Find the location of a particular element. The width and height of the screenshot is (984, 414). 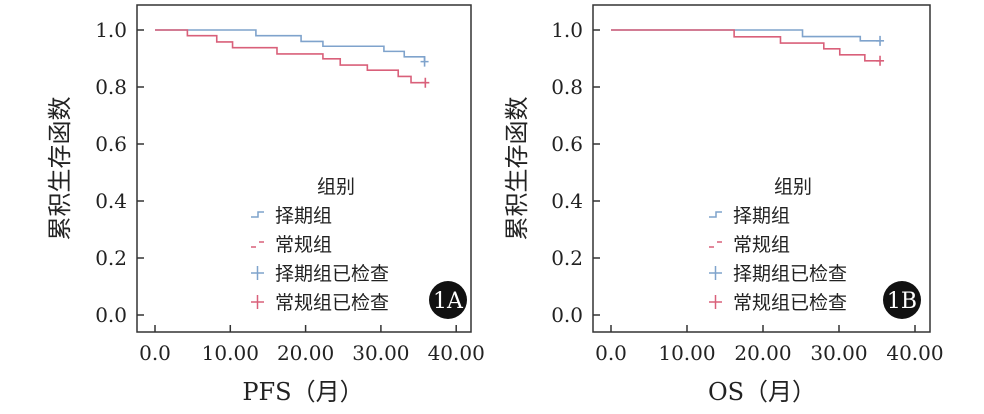

x-axis-label: PFS（月） is located at coordinates (302, 392).